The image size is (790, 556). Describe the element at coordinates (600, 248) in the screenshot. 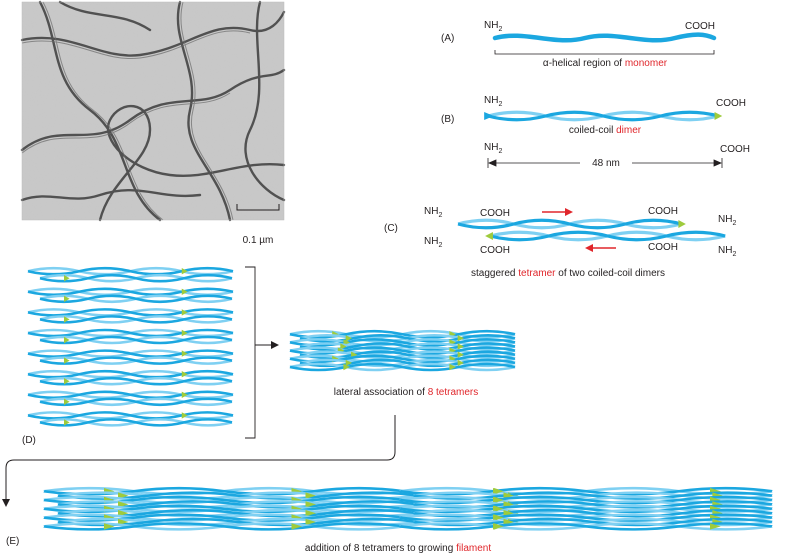

I see `red-arrow-left` at that location.